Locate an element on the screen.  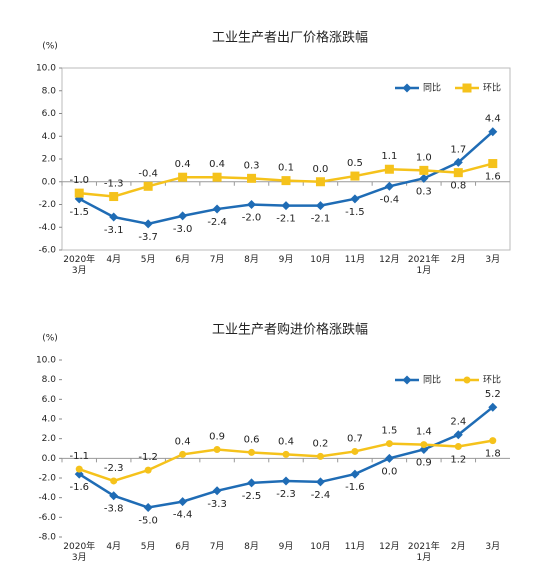
y-tick-label: 4.0 is located at coordinates (49, 420).